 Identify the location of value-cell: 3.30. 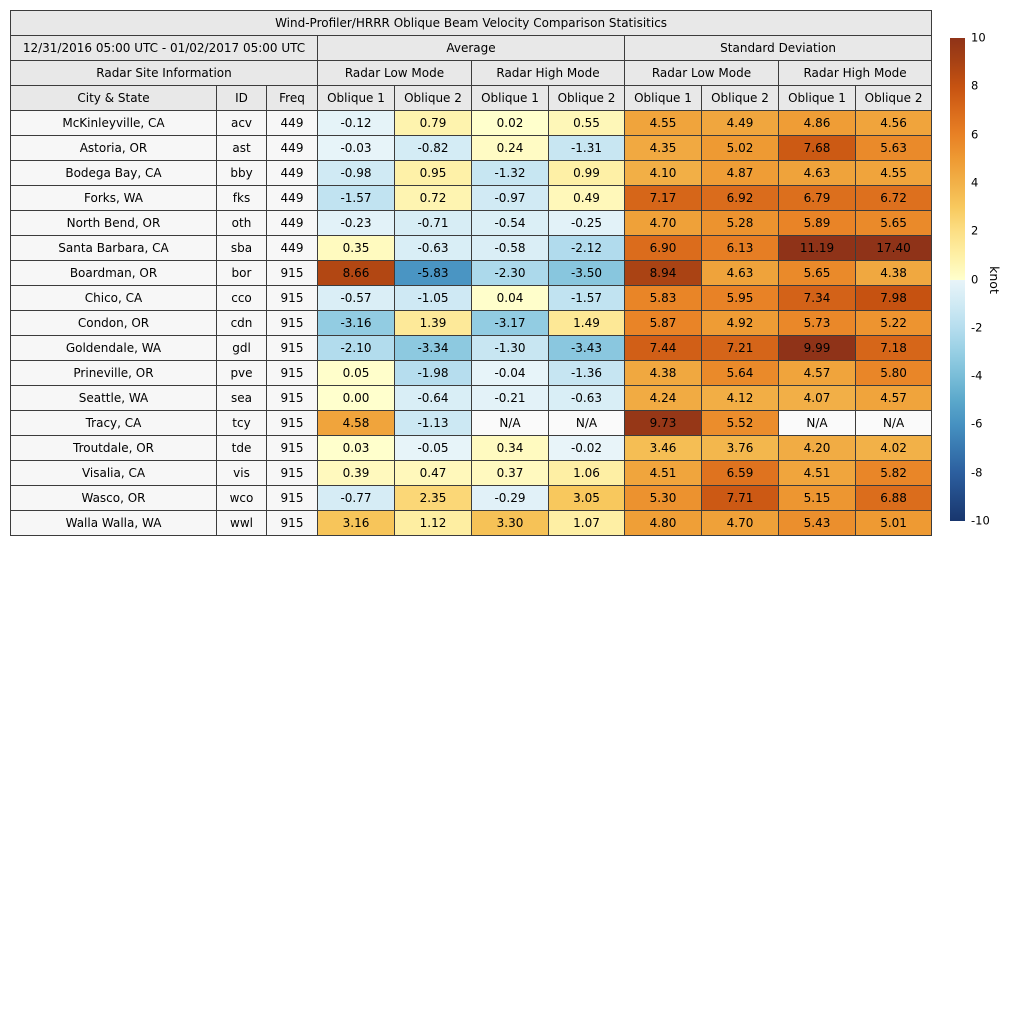
(510, 523).